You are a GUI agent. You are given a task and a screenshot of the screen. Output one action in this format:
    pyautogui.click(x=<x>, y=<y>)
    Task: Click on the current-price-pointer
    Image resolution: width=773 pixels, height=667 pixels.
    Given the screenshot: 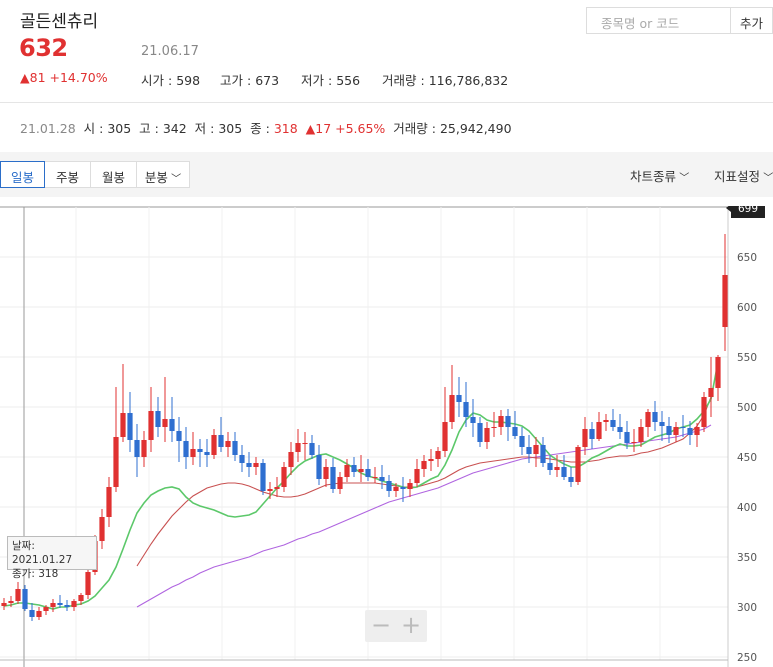 What is the action you would take?
    pyautogui.click(x=728, y=209)
    